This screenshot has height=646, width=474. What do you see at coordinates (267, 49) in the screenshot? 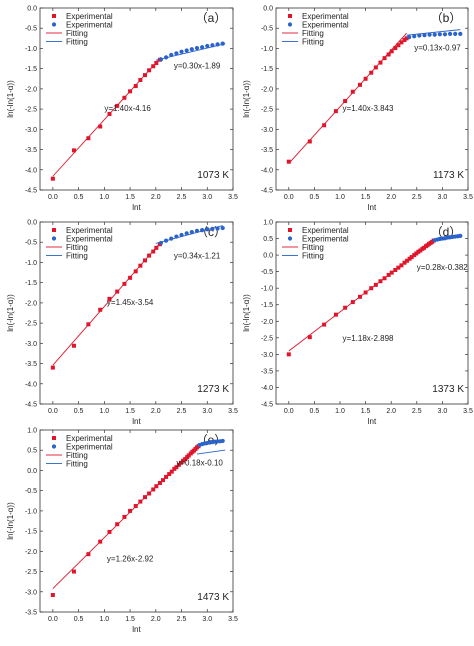
I see `y-tick-label: -1.0` at bounding box center [267, 49].